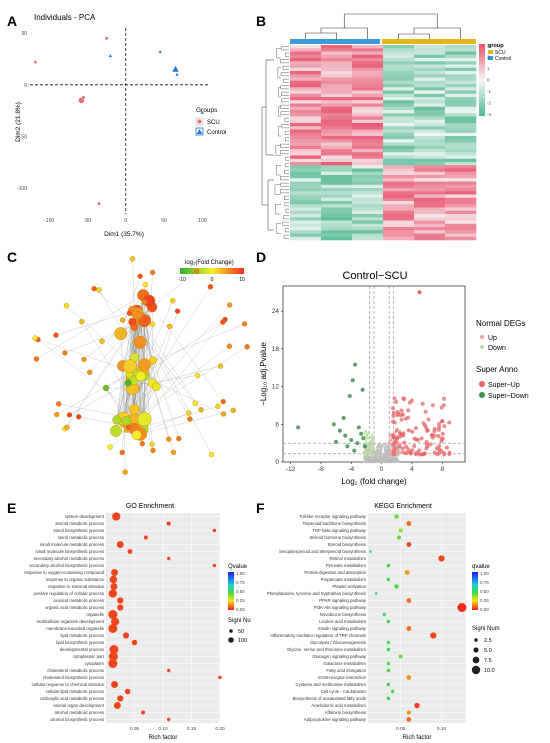 The image size is (550, 743). What do you see at coordinates (476, 650) in the screenshot?
I see `kegg-legend-size-marker` at bounding box center [476, 650].